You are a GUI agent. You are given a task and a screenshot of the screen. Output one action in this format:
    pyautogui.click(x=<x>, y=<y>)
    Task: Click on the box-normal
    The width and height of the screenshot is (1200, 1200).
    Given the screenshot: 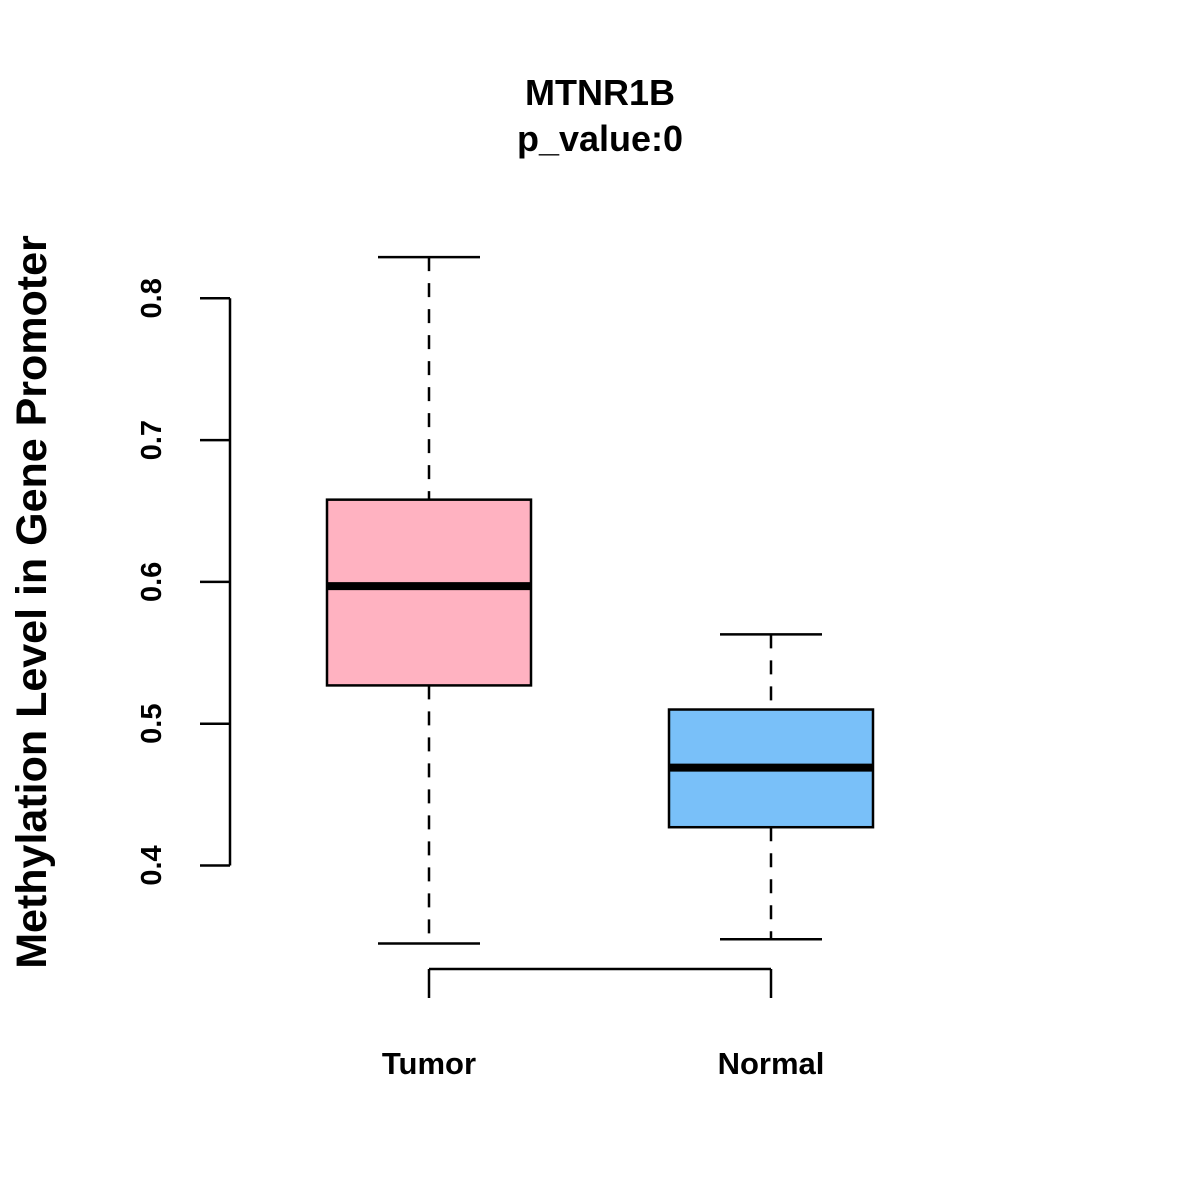 What is the action you would take?
    pyautogui.click(x=771, y=787)
    